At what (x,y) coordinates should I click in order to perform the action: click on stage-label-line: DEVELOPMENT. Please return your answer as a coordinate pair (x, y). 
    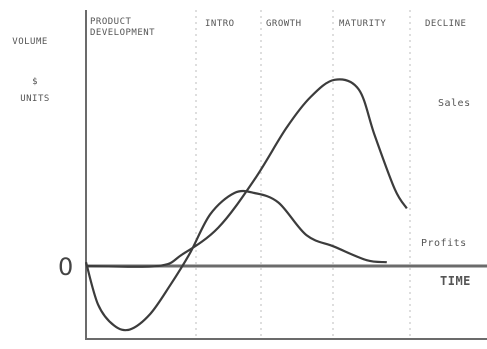
    Looking at the image, I should click on (122, 33).